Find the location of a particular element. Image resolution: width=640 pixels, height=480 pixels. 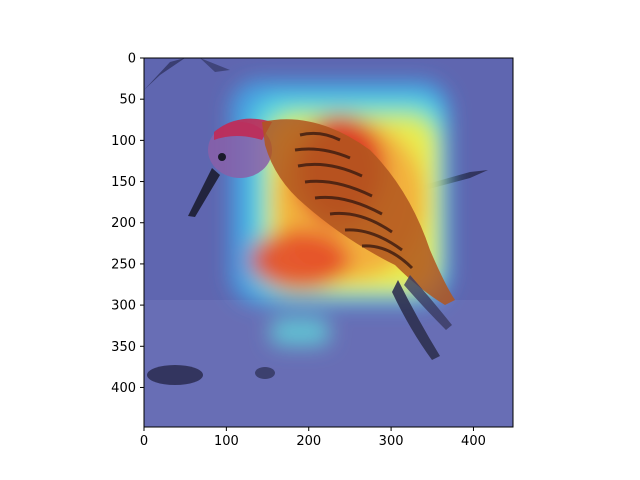

y-tick-label: 350 is located at coordinates (123, 347).